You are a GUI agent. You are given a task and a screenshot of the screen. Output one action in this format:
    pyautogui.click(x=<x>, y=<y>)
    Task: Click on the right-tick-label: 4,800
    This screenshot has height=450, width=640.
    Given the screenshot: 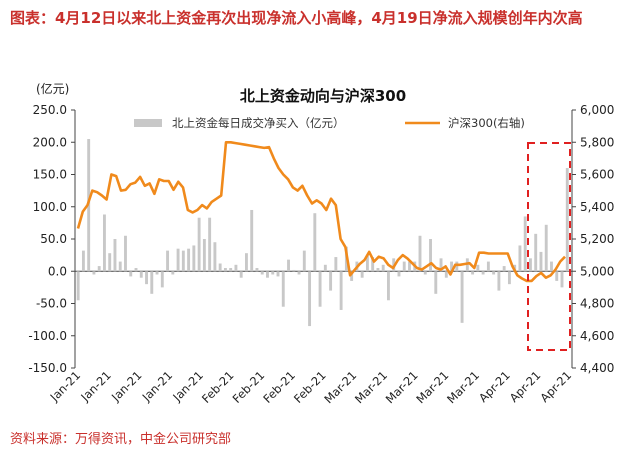 What is the action you would take?
    pyautogui.click(x=597, y=304)
    